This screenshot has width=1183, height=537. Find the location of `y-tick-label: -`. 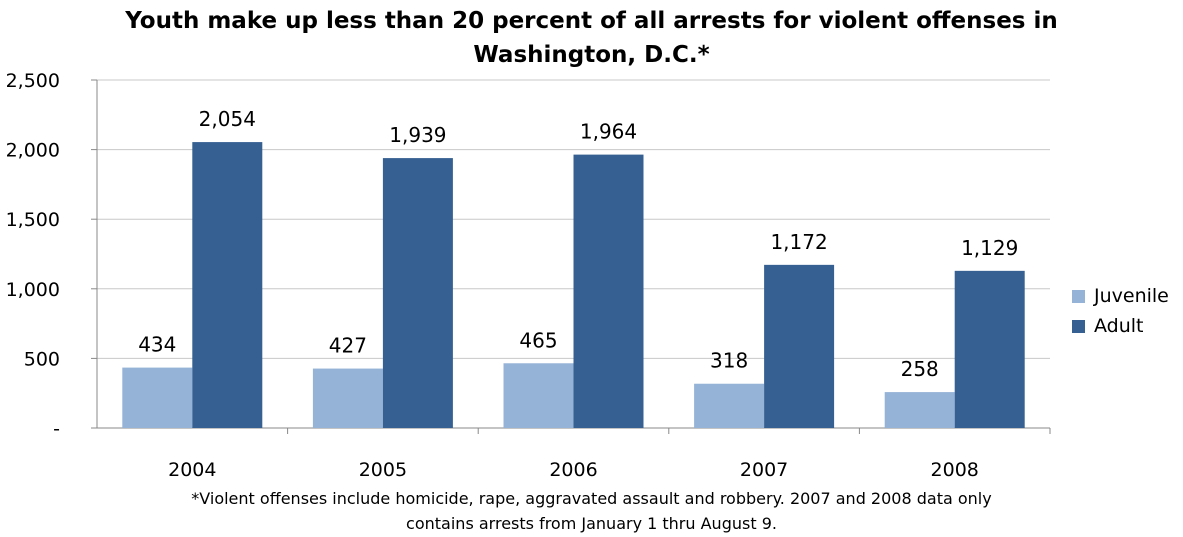

y-tick-label: - is located at coordinates (56, 429).